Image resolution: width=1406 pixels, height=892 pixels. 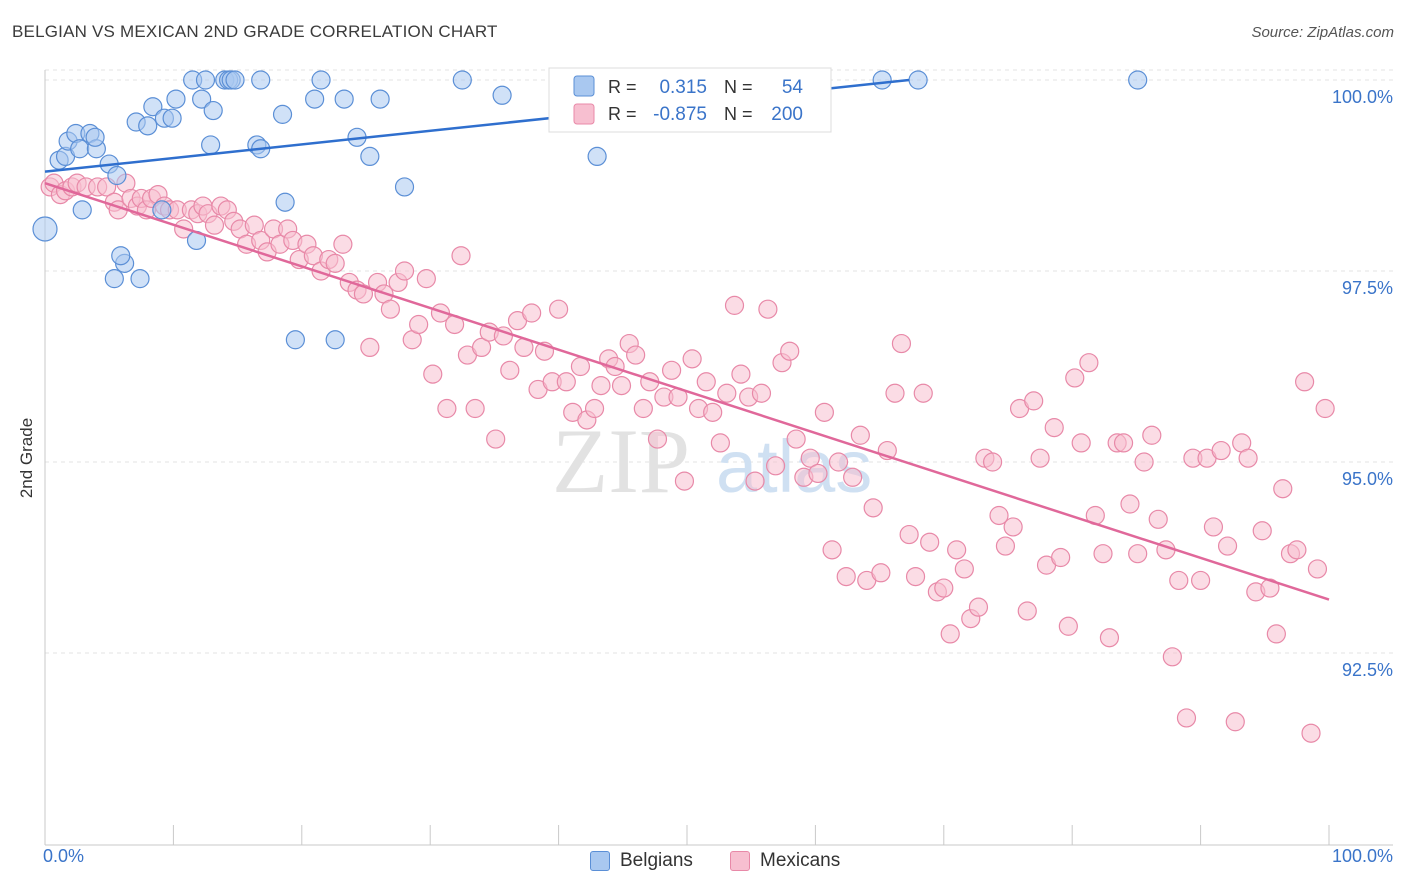 I want to click on legend-top: R = 0.315 N = 54 R = -0.875 N = 200, so click(x=690, y=100).